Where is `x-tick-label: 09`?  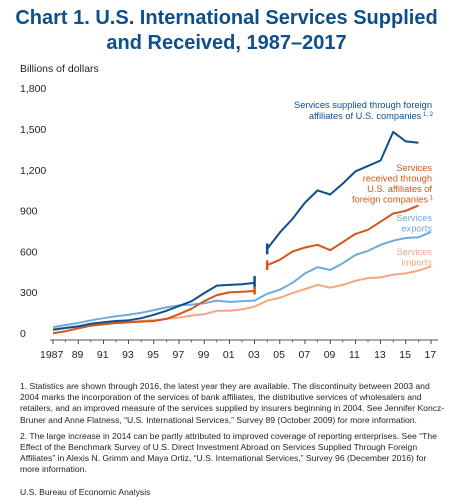 x-tick-label: 09 is located at coordinates (330, 355).